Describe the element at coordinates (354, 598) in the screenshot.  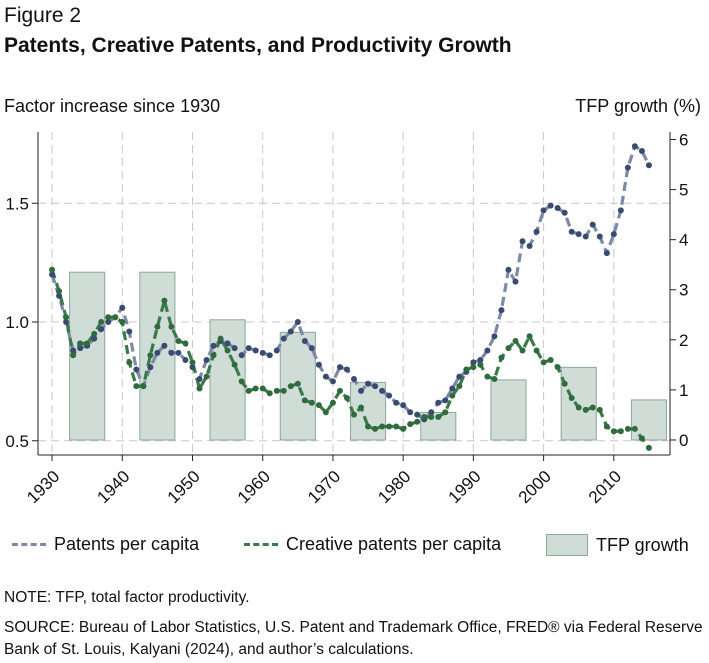
I see `note-text: NOTE: TFP, total factor productivity.` at that location.